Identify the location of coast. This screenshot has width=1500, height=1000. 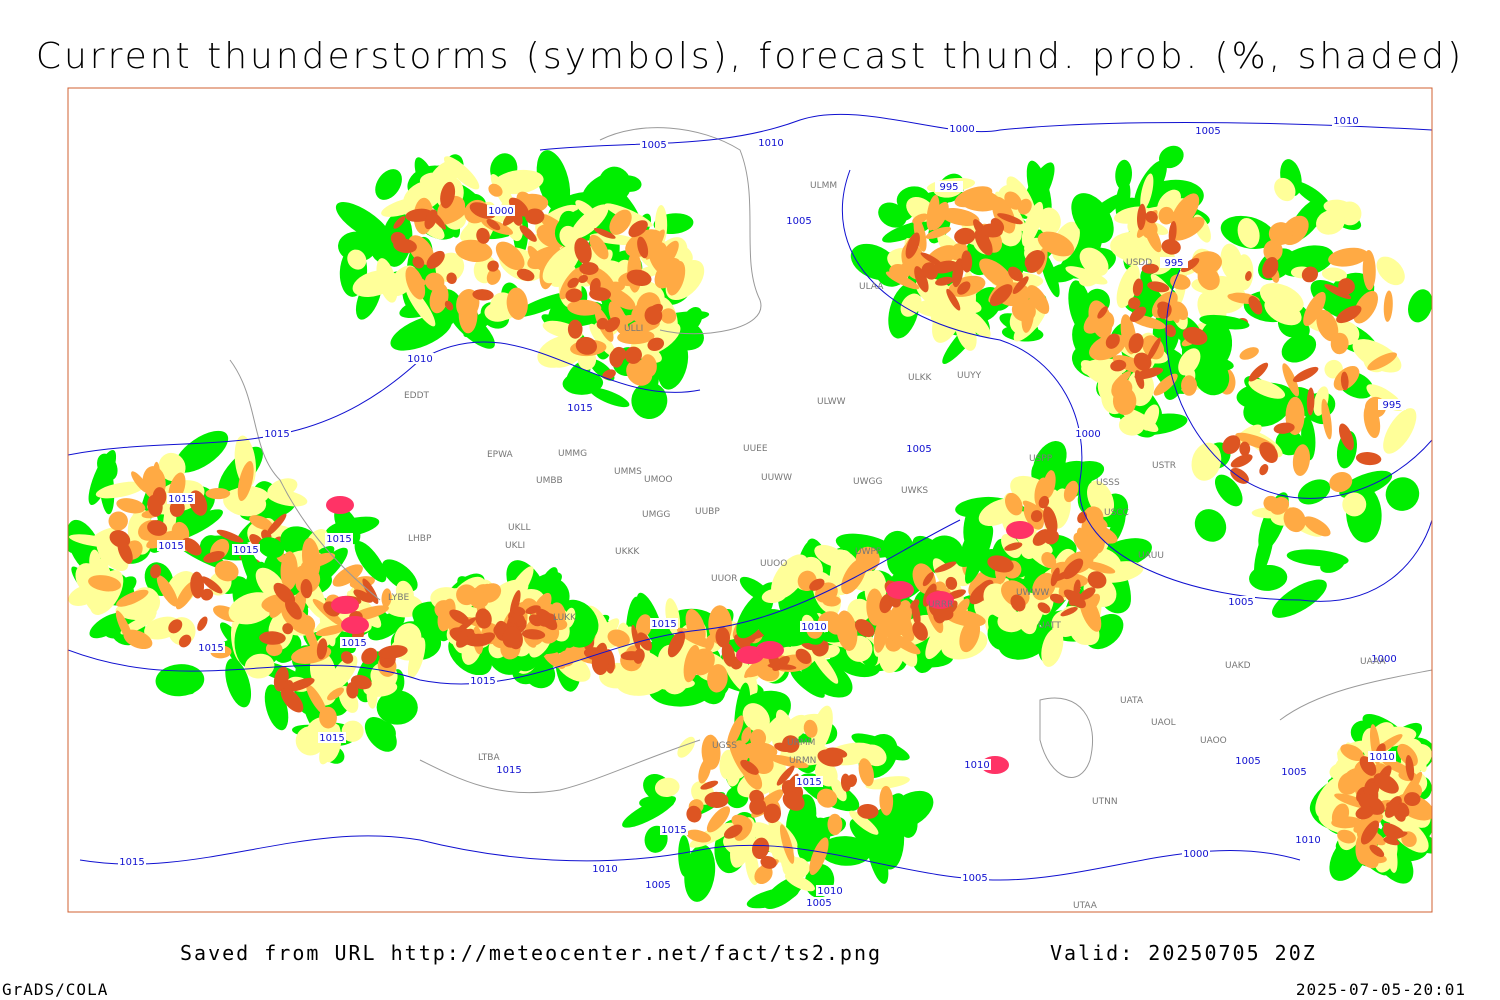
(305, 480).